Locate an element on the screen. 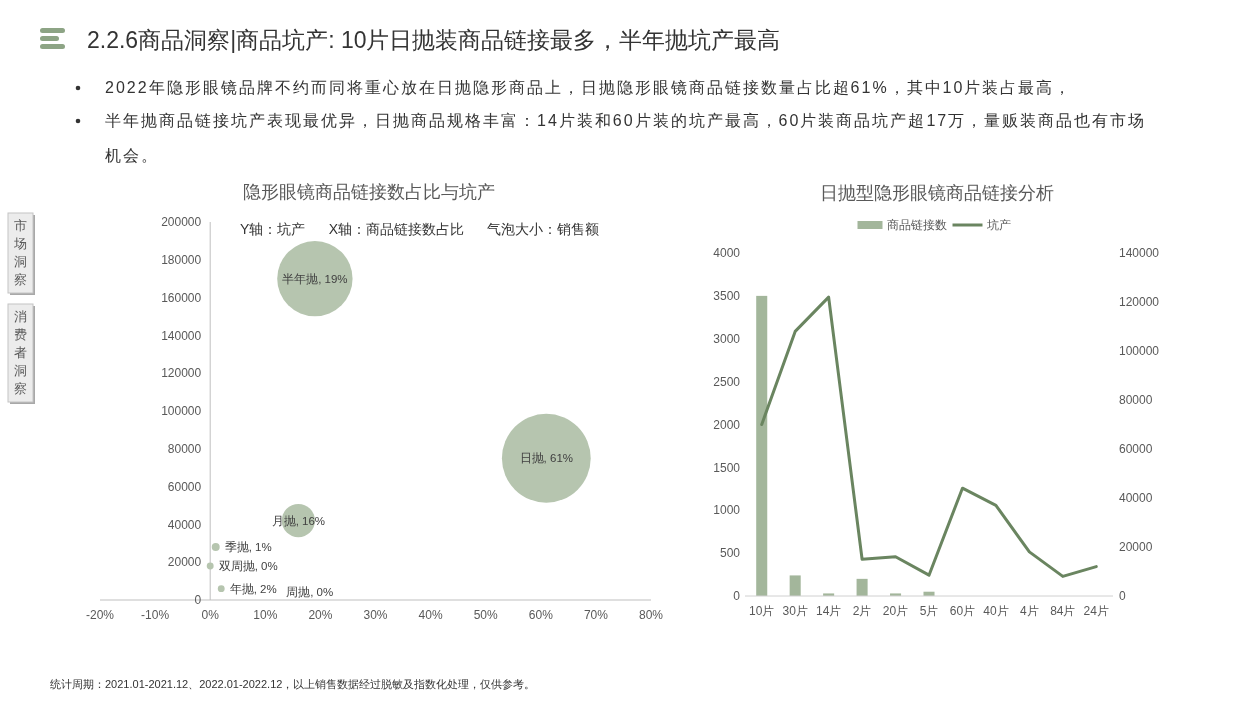 This screenshot has width=1250, height=703. x-tick-label: 84片 is located at coordinates (1063, 611).